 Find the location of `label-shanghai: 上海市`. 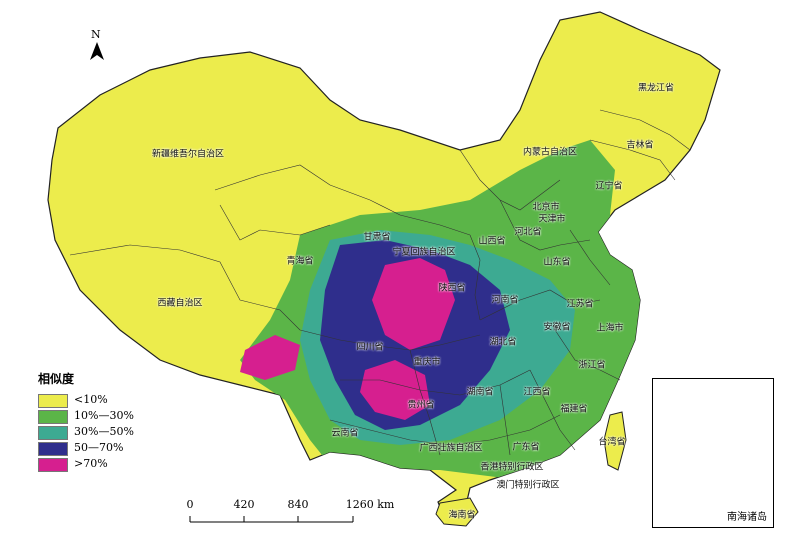

label-shanghai: 上海市 is located at coordinates (610, 328).